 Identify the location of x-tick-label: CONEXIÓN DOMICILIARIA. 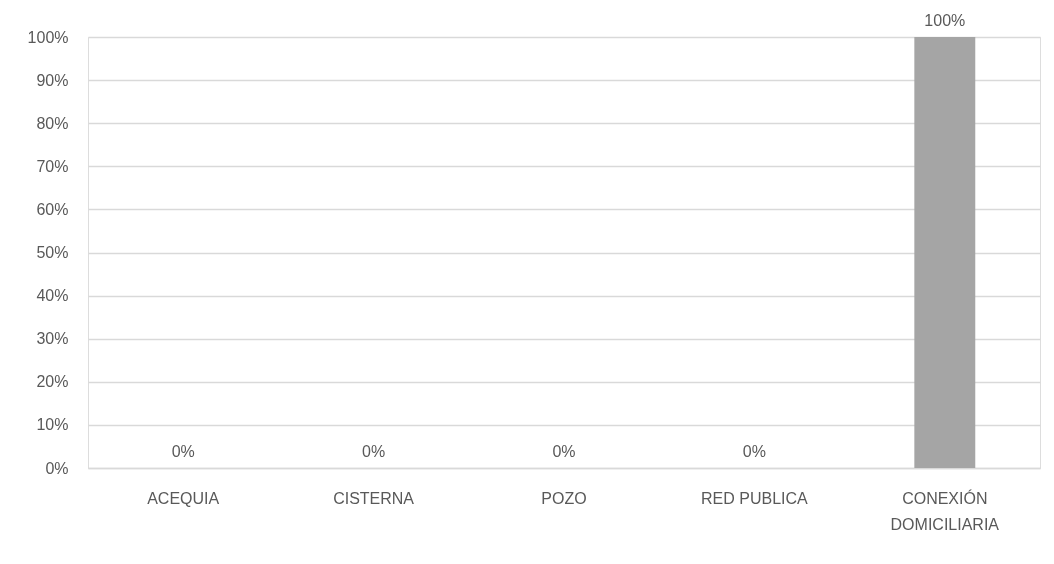
(945, 510).